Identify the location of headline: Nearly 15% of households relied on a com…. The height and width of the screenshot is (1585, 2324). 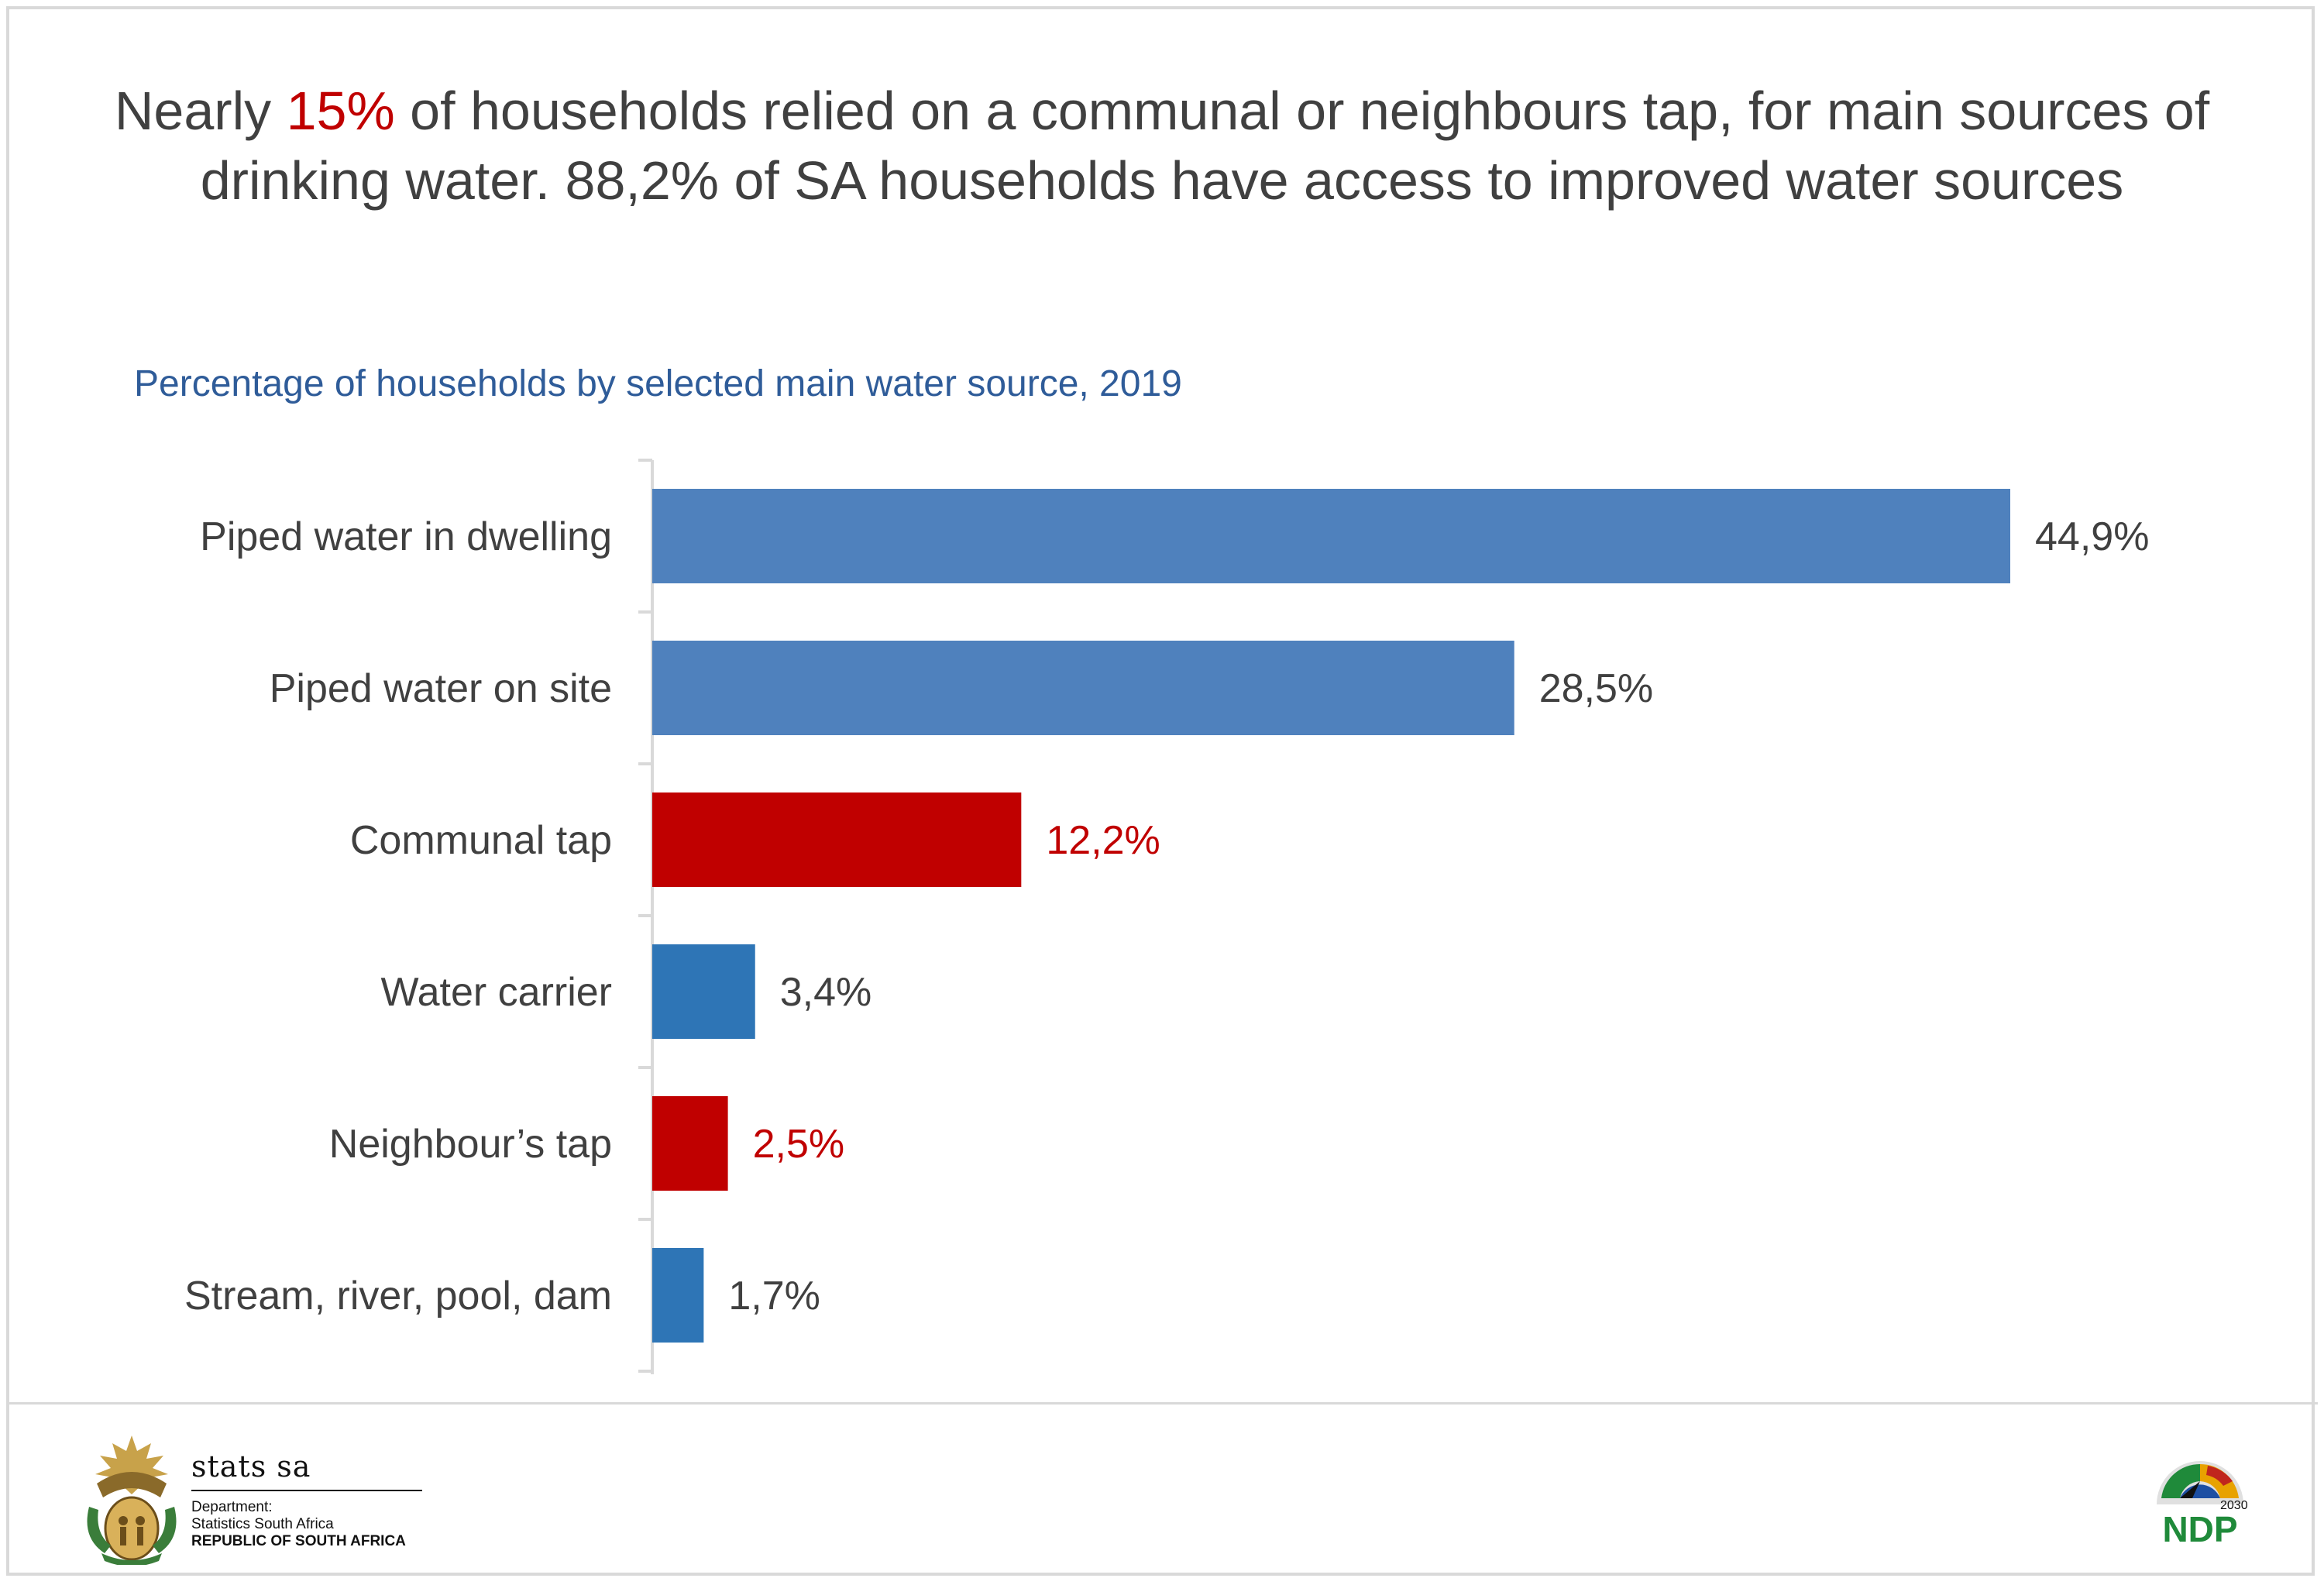
(1162, 145).